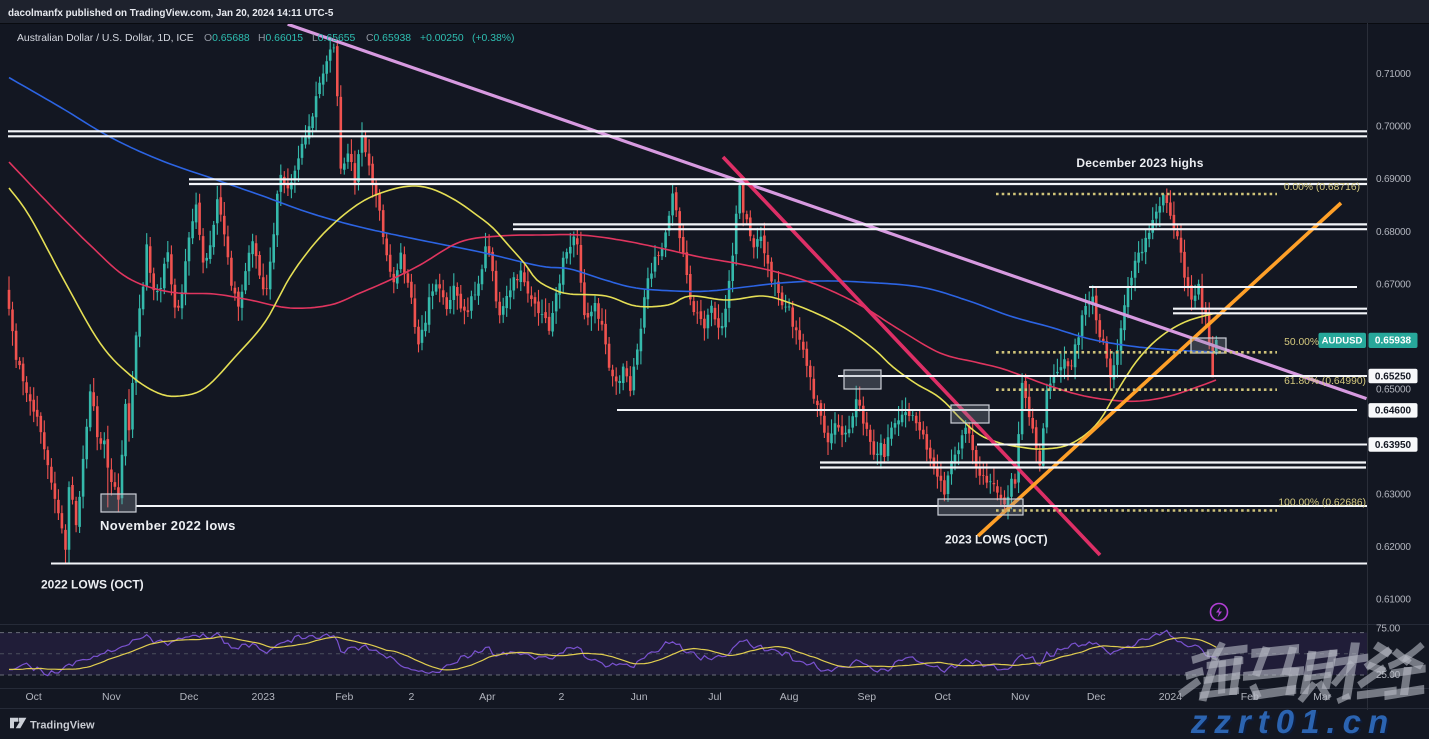 This screenshot has width=1429, height=739. Describe the element at coordinates (1139, 163) in the screenshot. I see `svg-text: December 2023 highs` at that location.